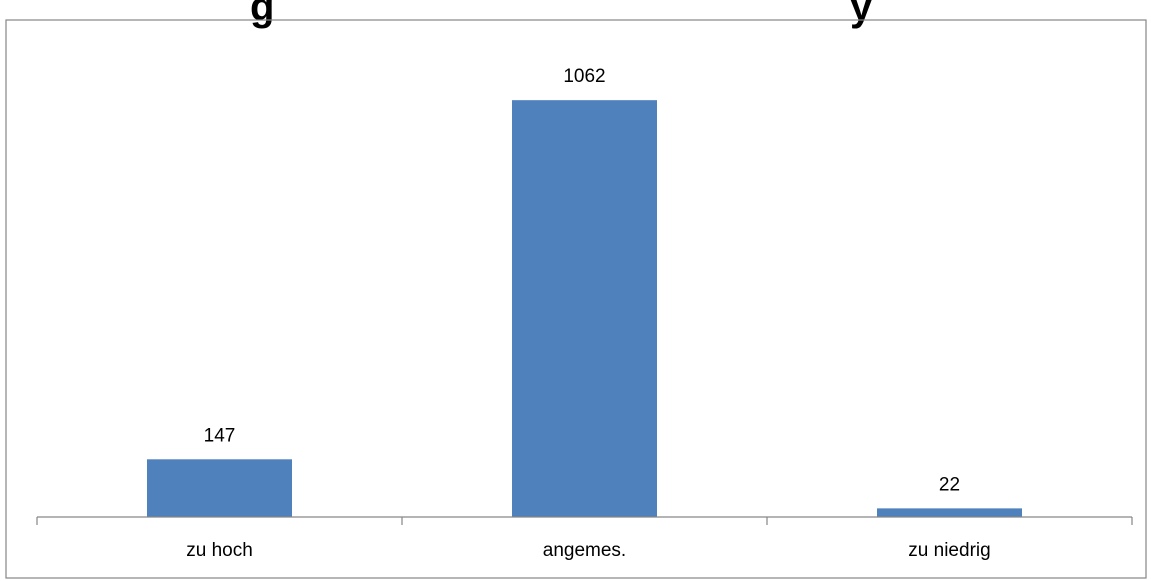 The image size is (1151, 581). Describe the element at coordinates (861, 14) in the screenshot. I see `chart-title-right-fragment: y` at that location.